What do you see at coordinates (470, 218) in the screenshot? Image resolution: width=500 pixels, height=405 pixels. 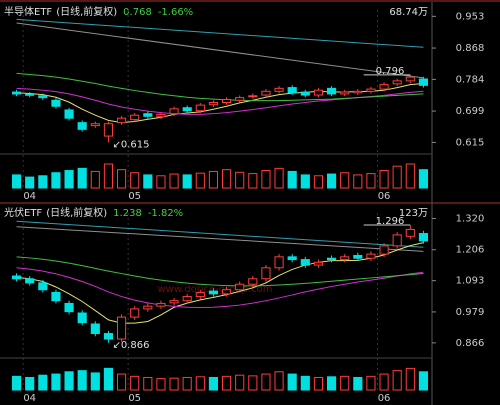 I see `y-tick-label: 1.320` at bounding box center [470, 218].